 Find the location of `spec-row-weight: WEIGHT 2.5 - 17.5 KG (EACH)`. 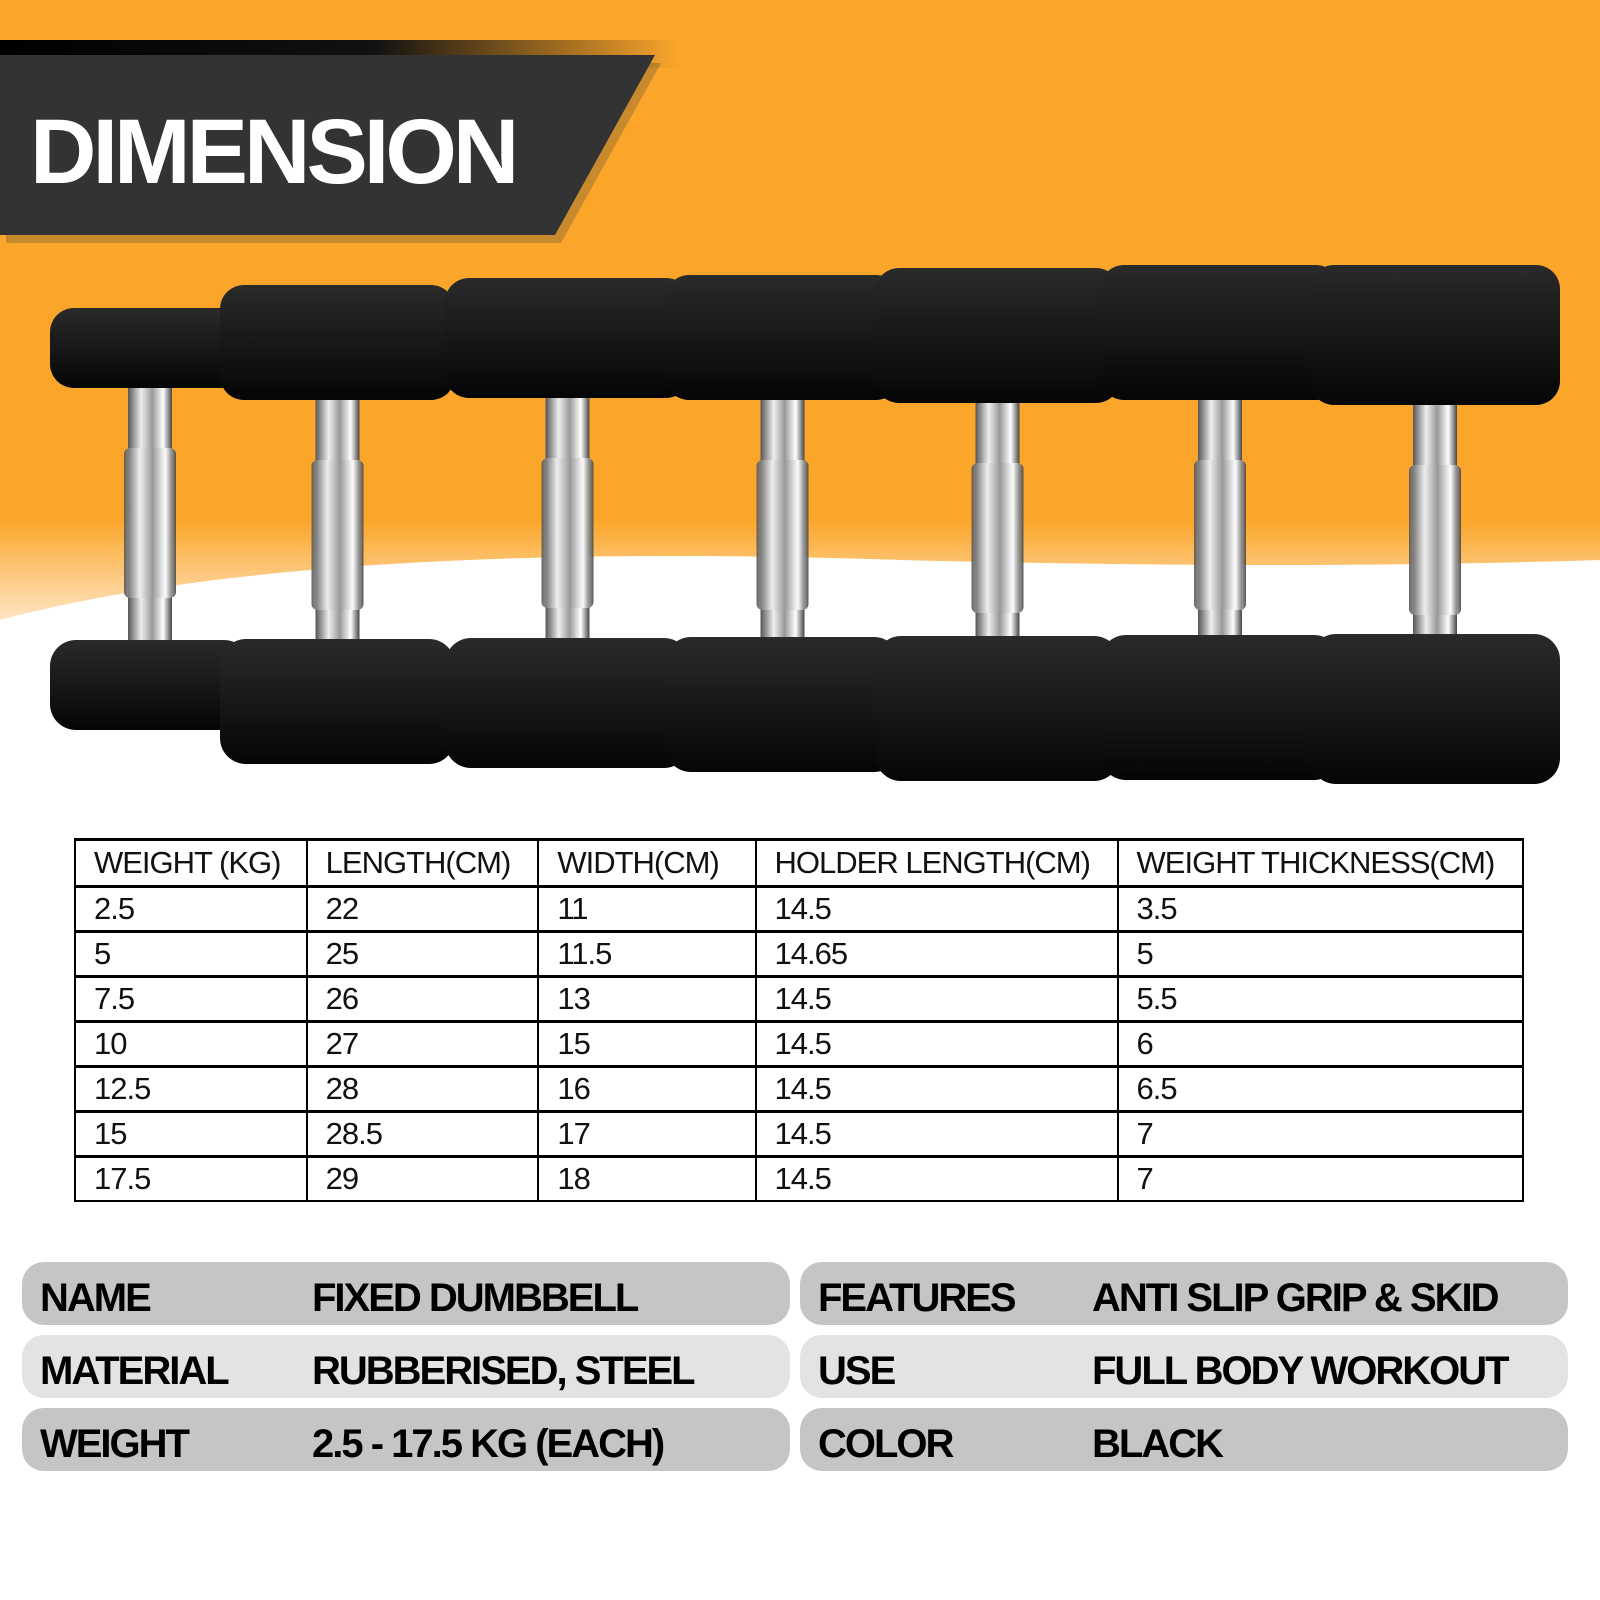

spec-row-weight: WEIGHT 2.5 - 17.5 KG (EACH) is located at coordinates (406, 1439).